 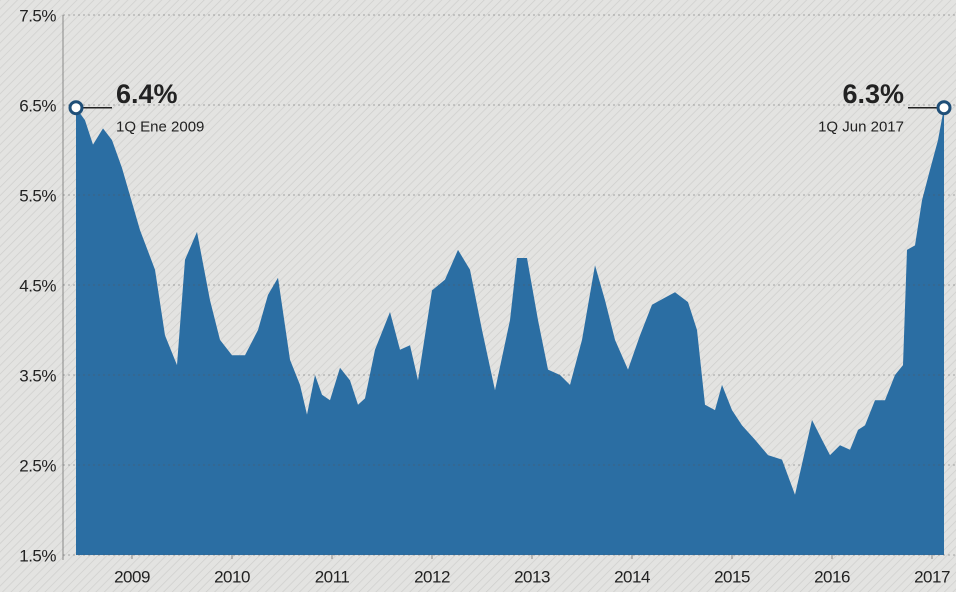 What do you see at coordinates (37, 555) in the screenshot?
I see `y-tick-label: 1.5%` at bounding box center [37, 555].